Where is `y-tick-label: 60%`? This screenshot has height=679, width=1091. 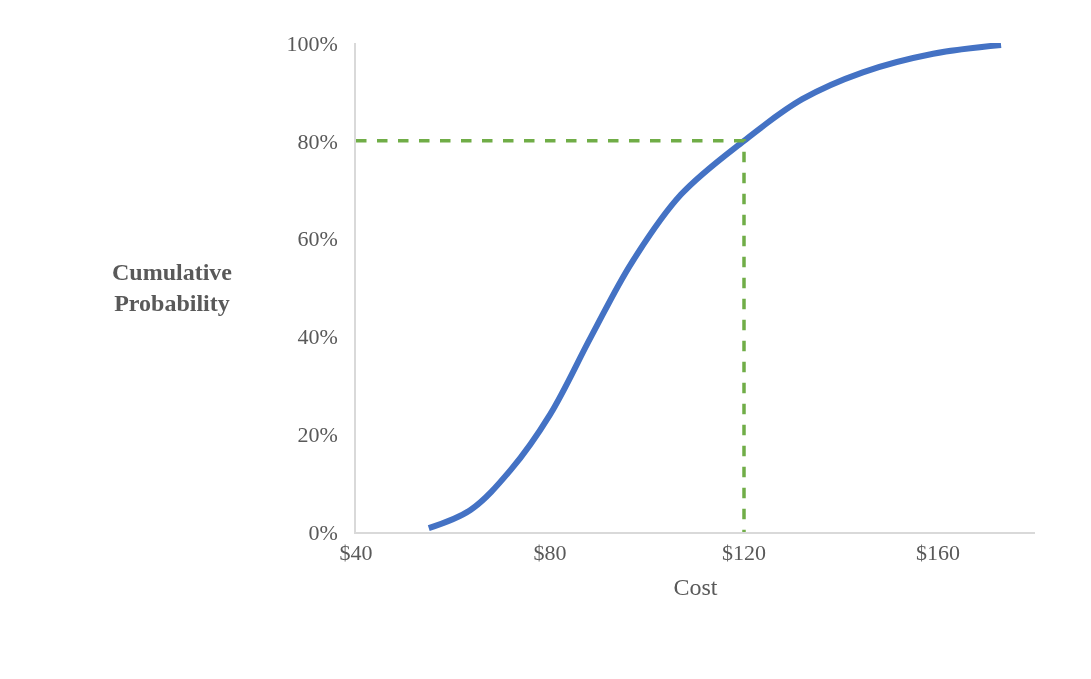
y-tick-label: 60% is located at coordinates (317, 239).